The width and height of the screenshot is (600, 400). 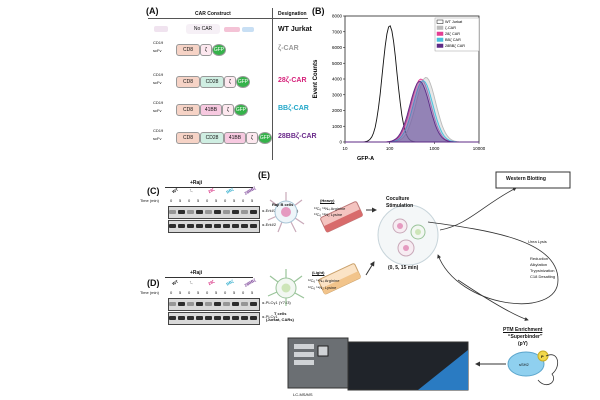 What do you see at coordinates (288, 48) in the screenshot?
I see `designation-label: ζ-CAR` at bounding box center [288, 48].